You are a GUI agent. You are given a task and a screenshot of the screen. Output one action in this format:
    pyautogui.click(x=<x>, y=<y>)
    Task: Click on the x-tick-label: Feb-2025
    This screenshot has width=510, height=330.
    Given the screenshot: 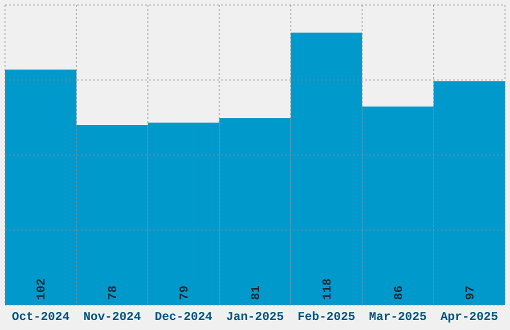 What is the action you would take?
    pyautogui.click(x=327, y=317)
    